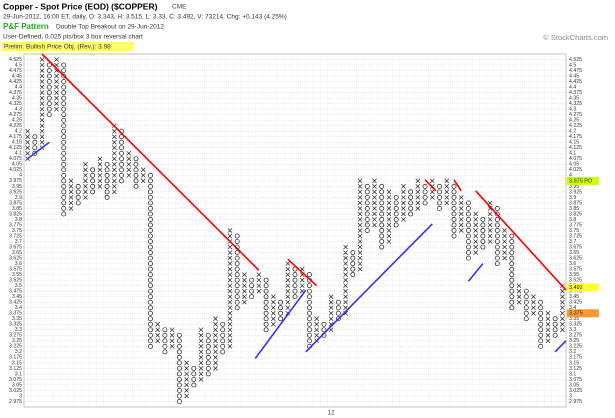 The image size is (615, 418). What do you see at coordinates (572, 264) in the screenshot?
I see `y-tick-label-right: 3.6` at bounding box center [572, 264].